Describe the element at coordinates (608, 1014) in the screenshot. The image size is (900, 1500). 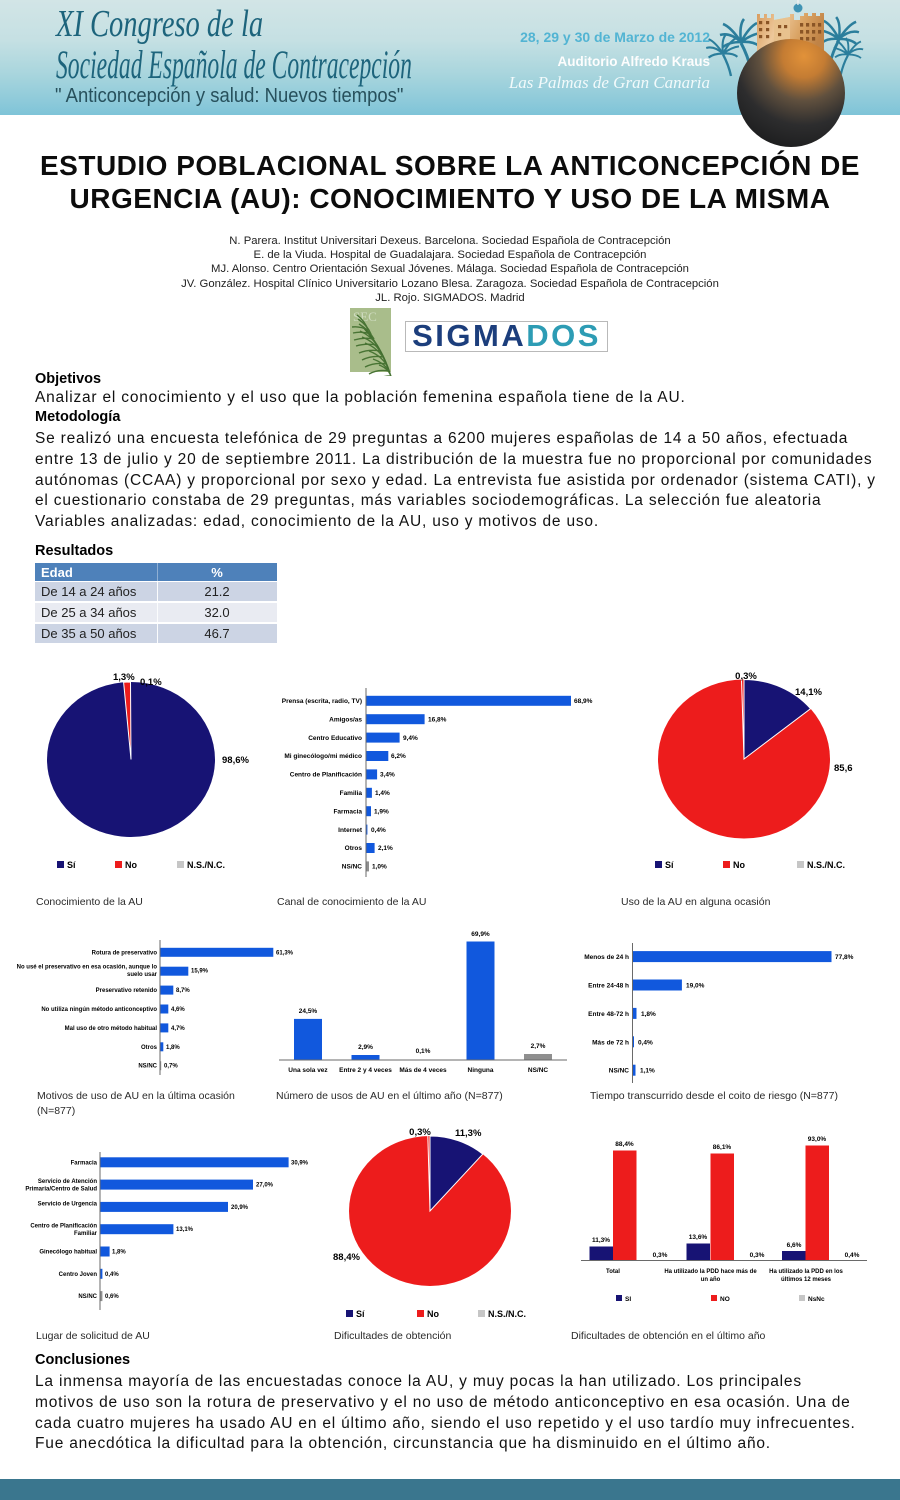
I see `svg-text: Entre 48-72 h` at that location.